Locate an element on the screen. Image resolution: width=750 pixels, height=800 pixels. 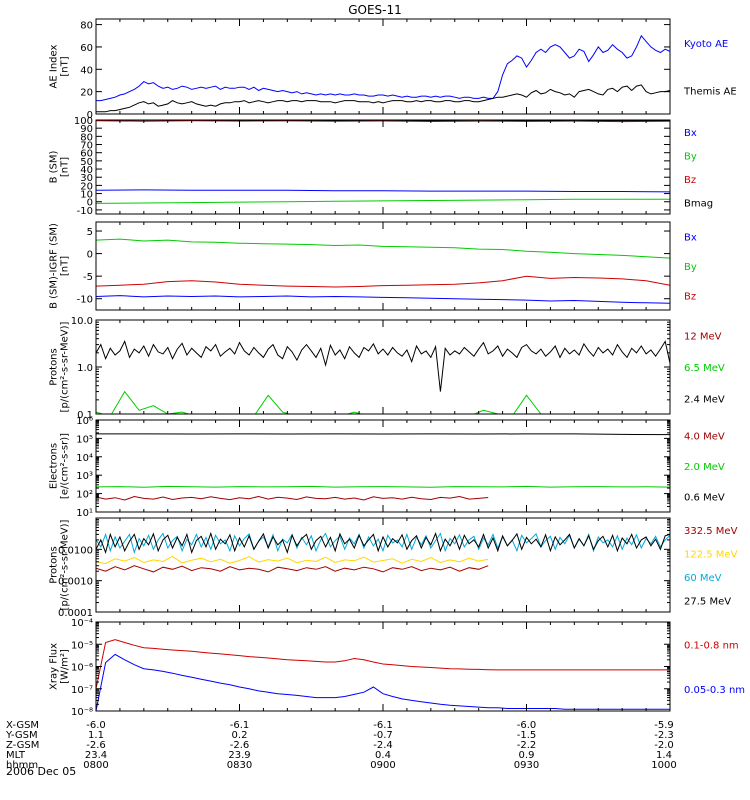
chart-title: GOES-11 is located at coordinates (375, 10).